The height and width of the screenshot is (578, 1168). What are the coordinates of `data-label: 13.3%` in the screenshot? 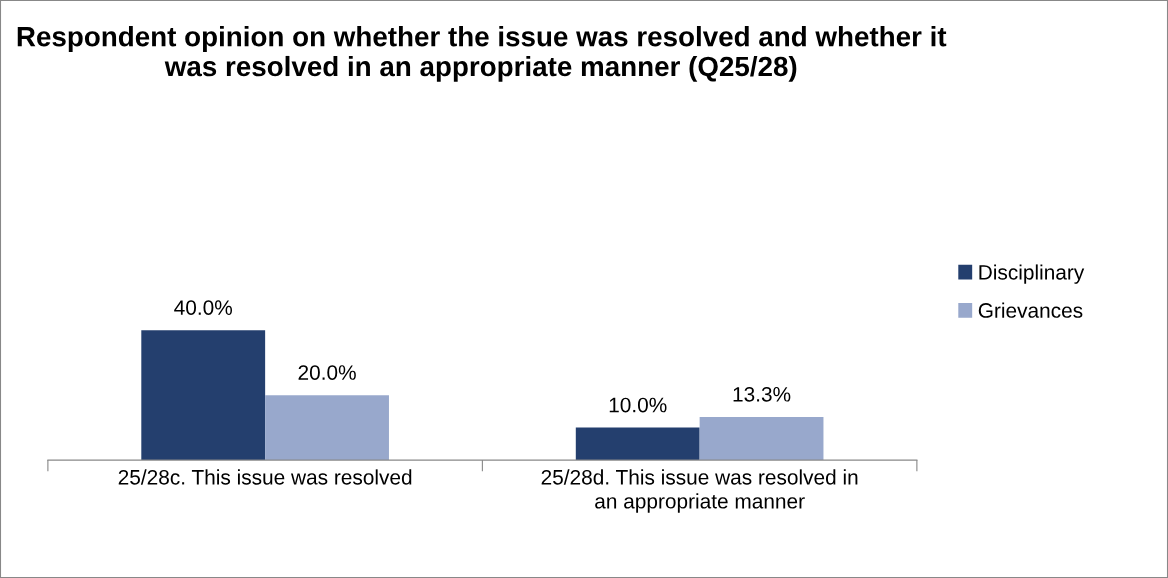 It's located at (762, 394).